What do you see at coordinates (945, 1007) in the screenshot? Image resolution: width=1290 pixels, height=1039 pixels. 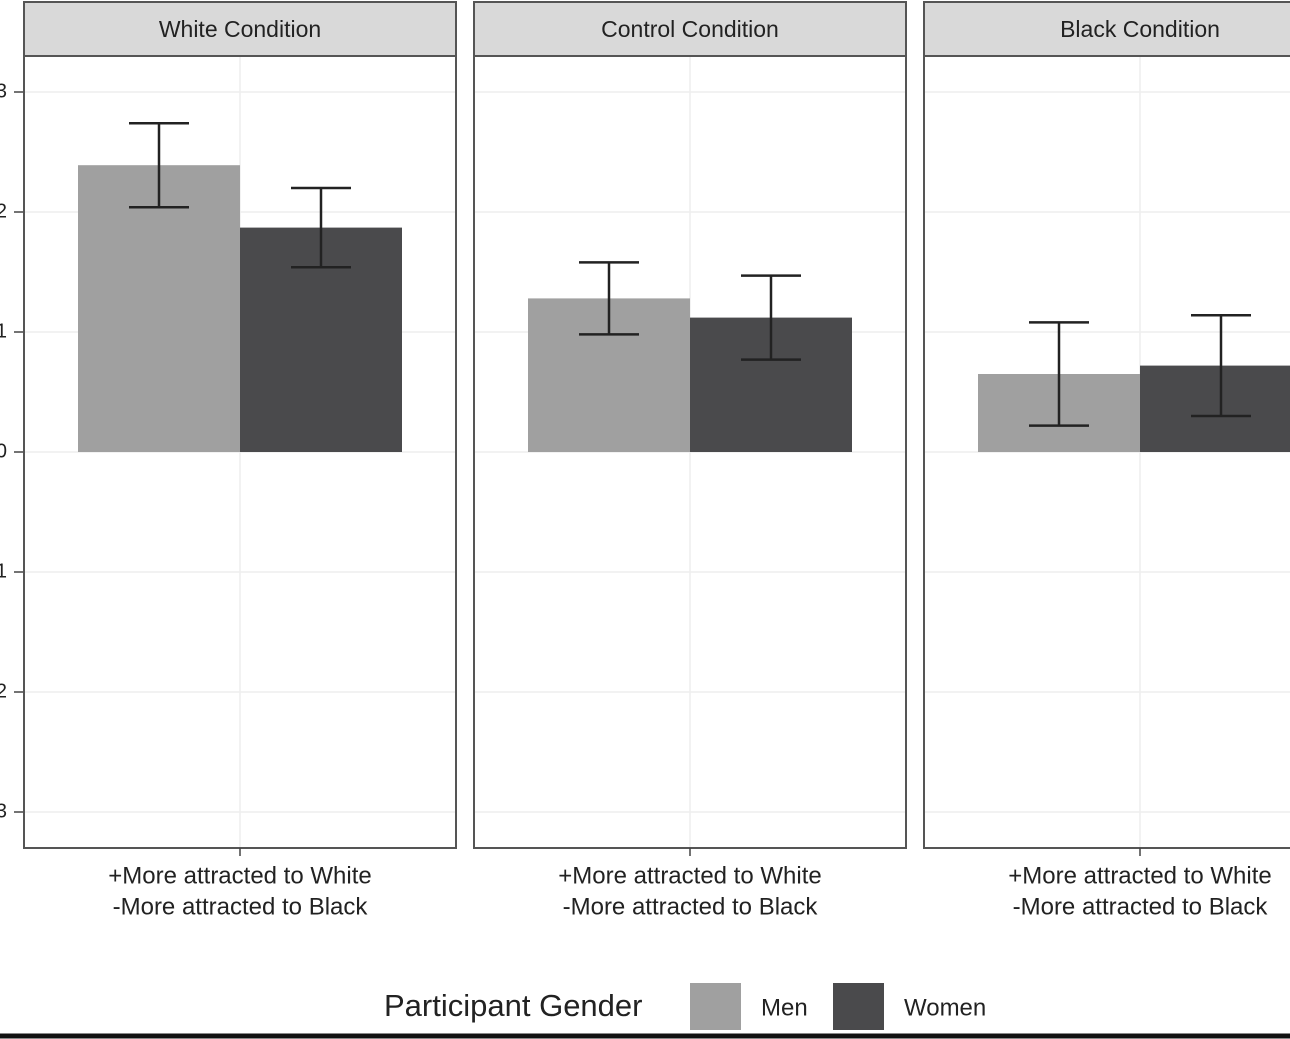 I see `legend-label: Women` at bounding box center [945, 1007].